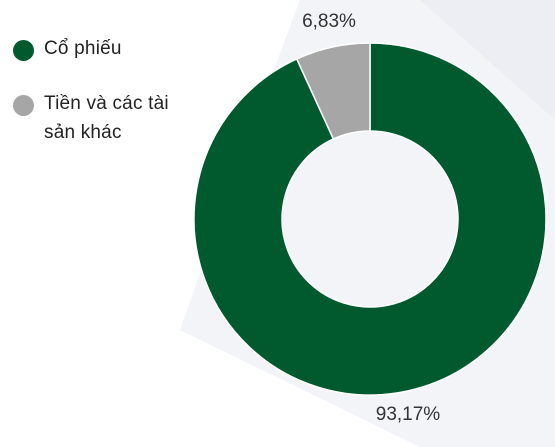 The height and width of the screenshot is (447, 555). What do you see at coordinates (23, 50) in the screenshot?
I see `legend-swatch-co-phieu` at bounding box center [23, 50].